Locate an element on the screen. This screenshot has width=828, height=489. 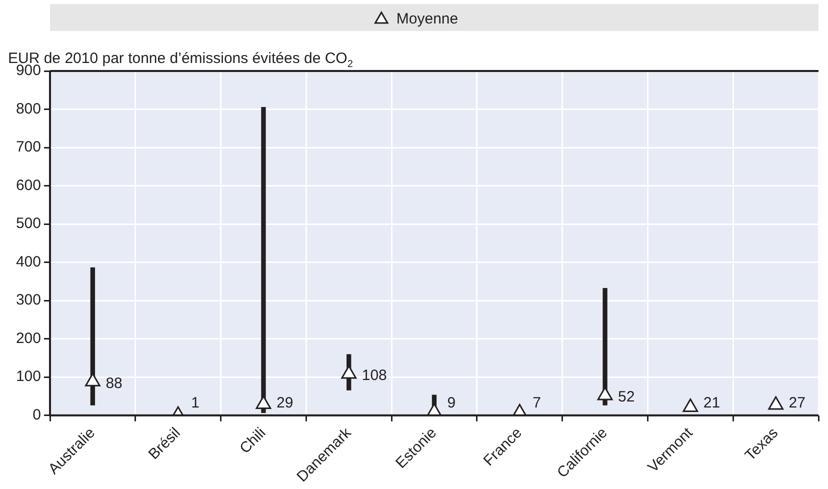
data-label: 88 is located at coordinates (114, 383).